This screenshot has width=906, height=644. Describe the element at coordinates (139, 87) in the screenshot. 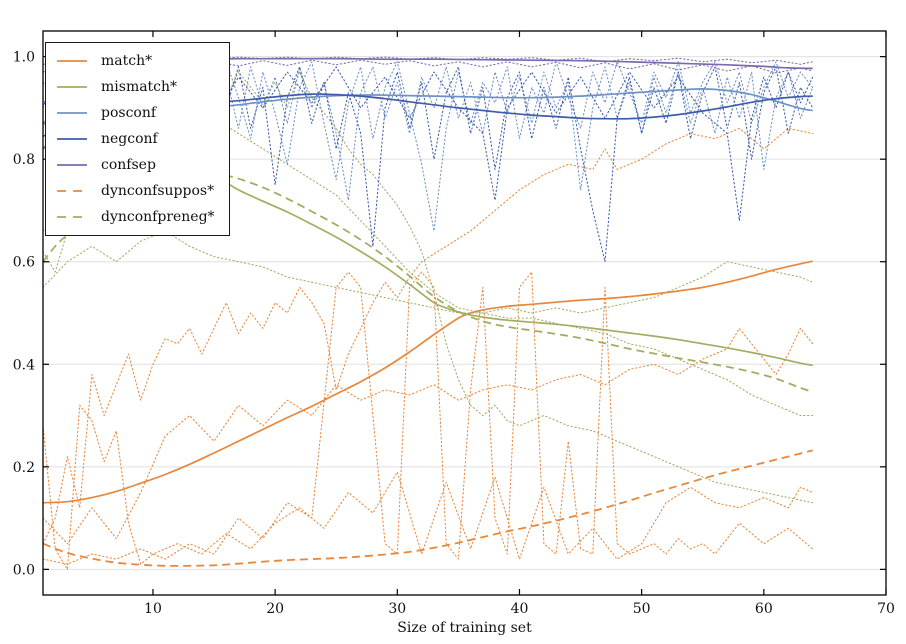

I see `legend-label: mismatch*` at that location.